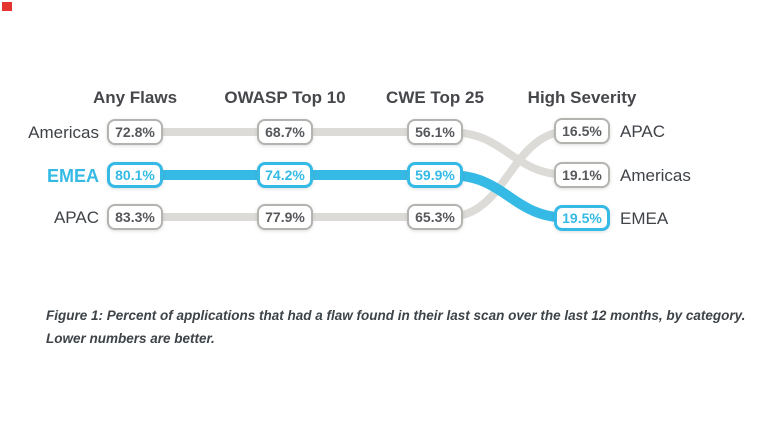  I want to click on row-label-right-apac: APAC, so click(643, 131).